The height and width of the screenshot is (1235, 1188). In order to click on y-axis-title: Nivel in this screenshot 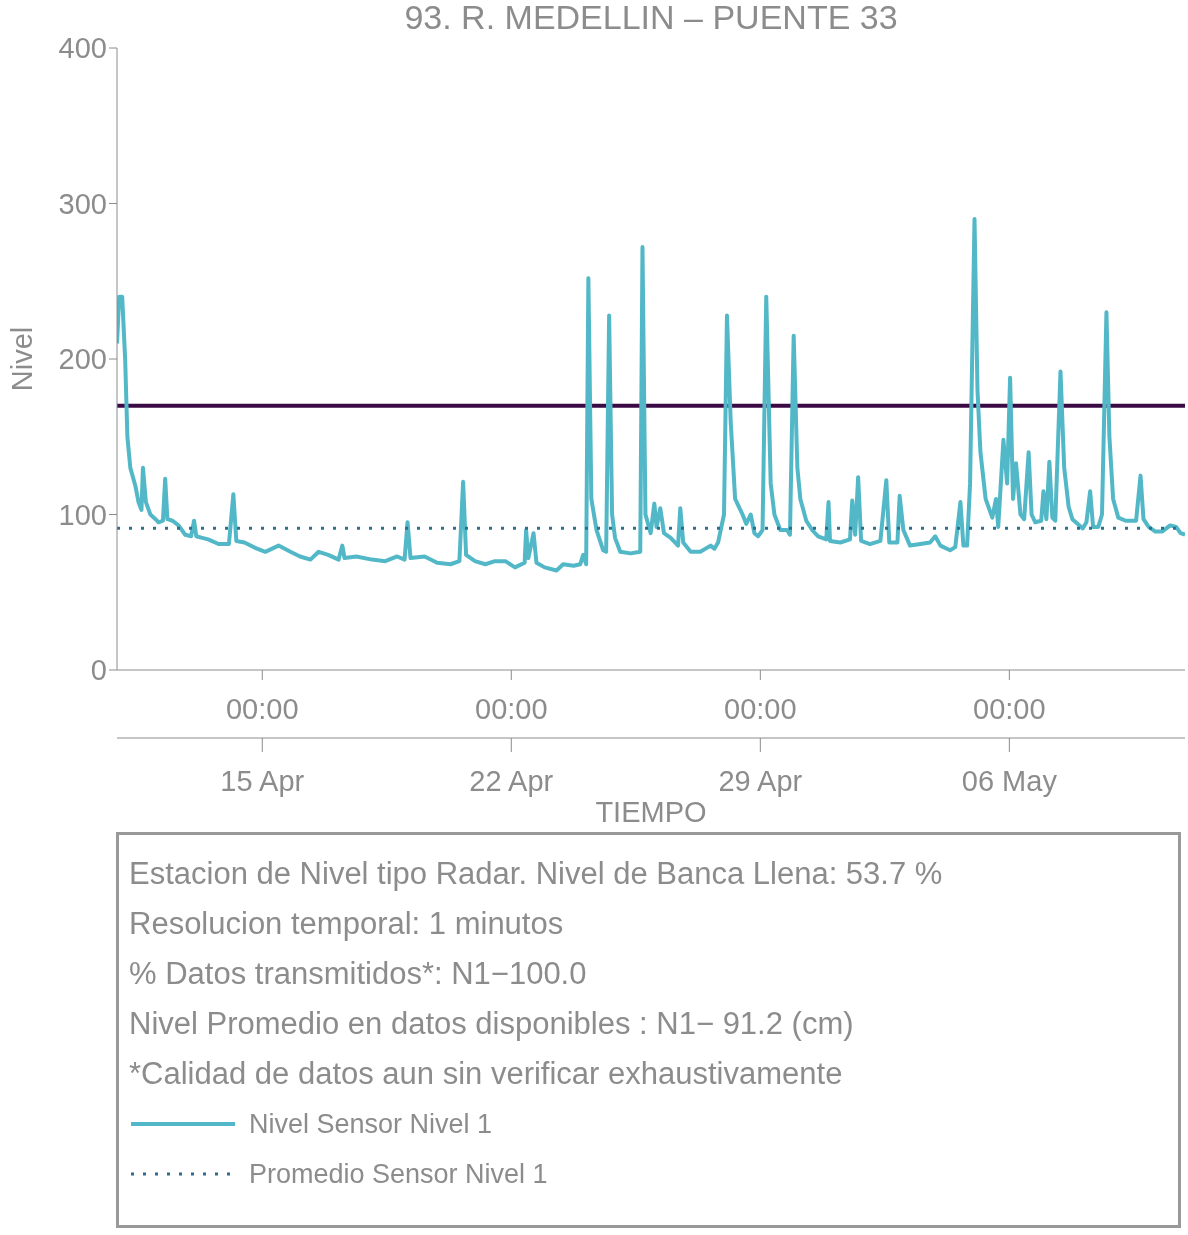, I will do `click(22, 359)`.